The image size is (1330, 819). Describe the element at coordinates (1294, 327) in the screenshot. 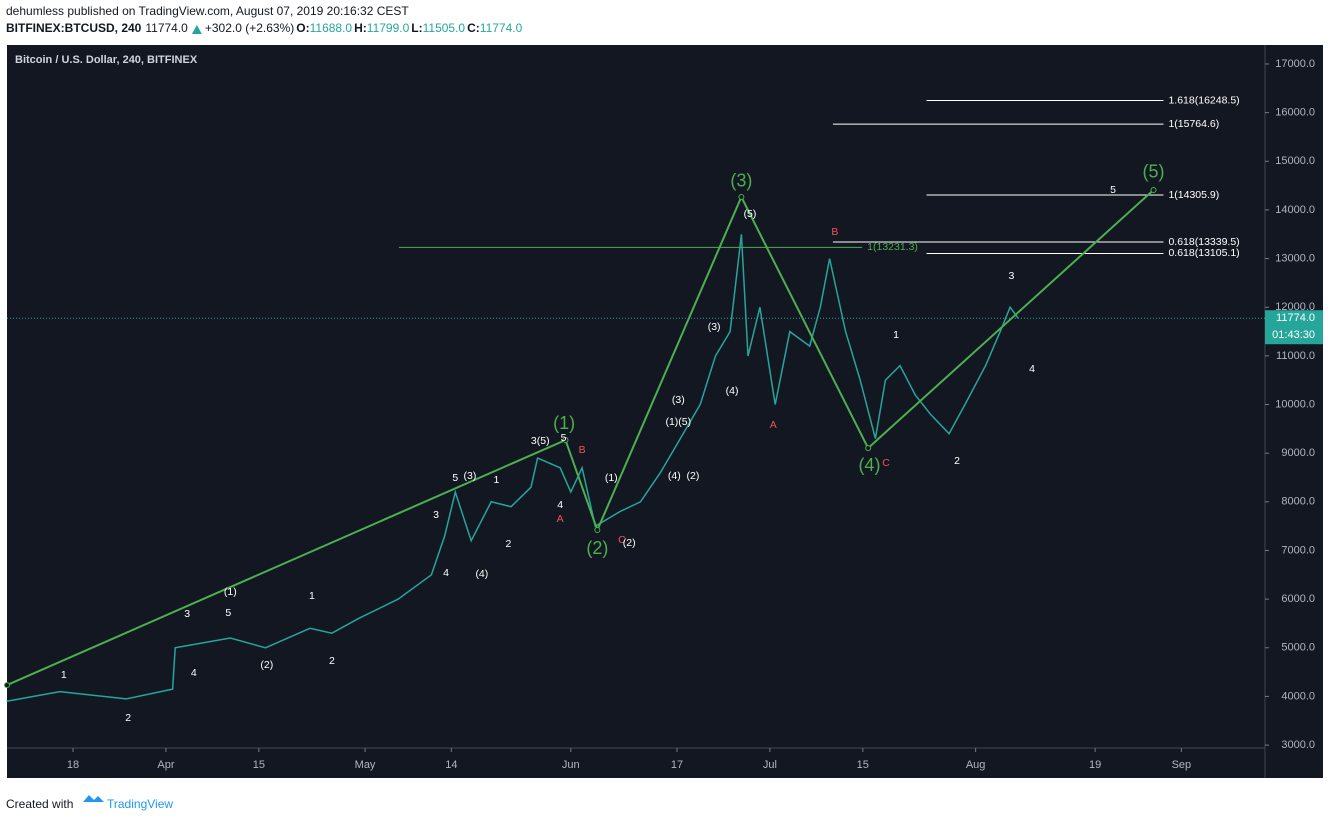

I see `last-price-box` at that location.